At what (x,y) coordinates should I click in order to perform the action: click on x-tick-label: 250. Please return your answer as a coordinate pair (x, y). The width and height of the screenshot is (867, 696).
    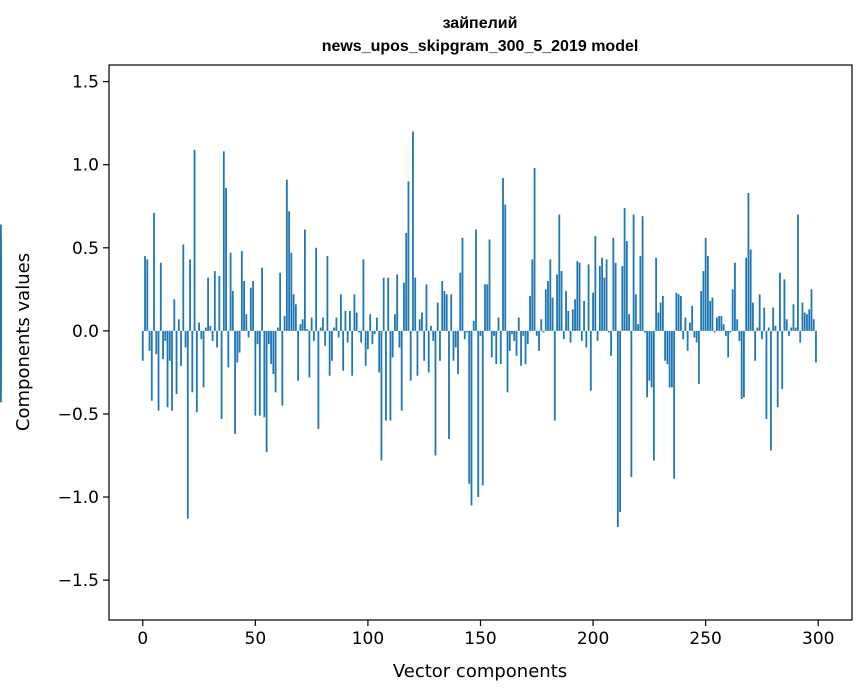
    Looking at the image, I should click on (705, 639).